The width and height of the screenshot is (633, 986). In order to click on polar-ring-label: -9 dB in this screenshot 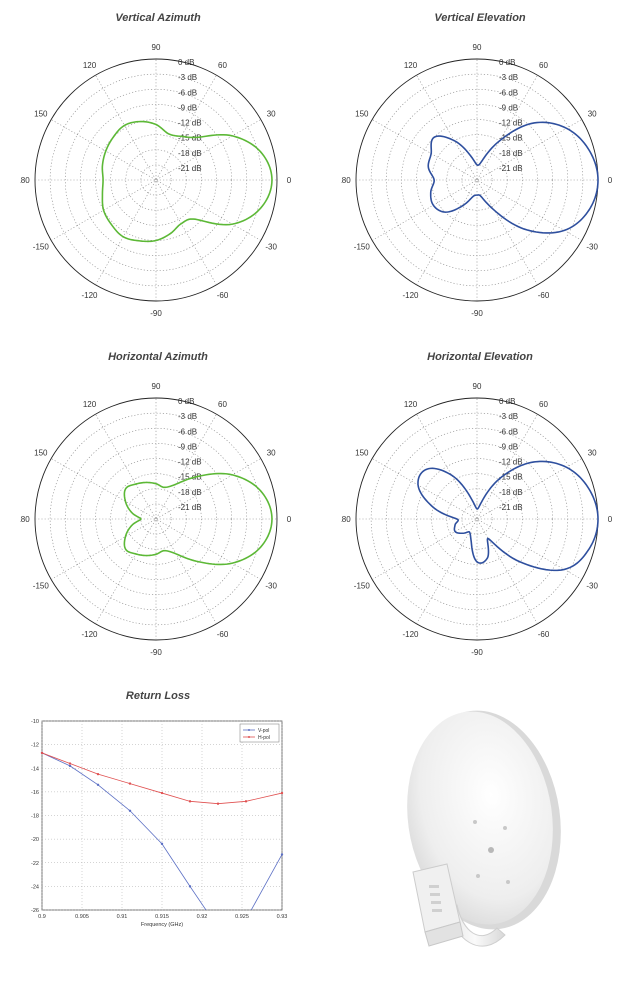, I will do `click(508, 446)`.